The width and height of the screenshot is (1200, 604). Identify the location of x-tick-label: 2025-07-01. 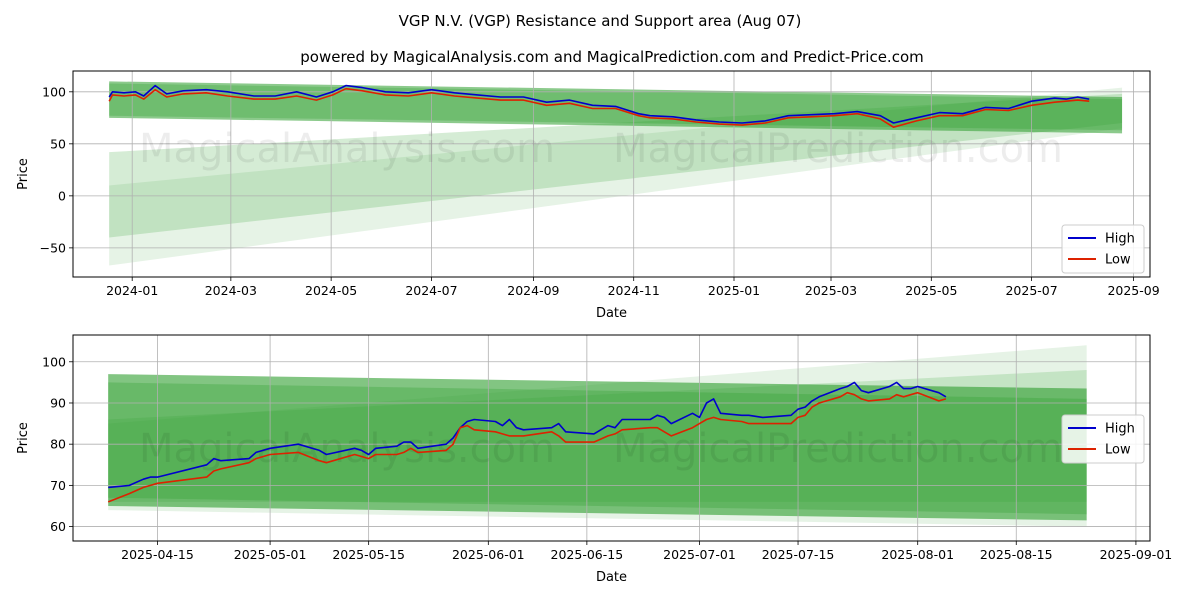
(699, 554).